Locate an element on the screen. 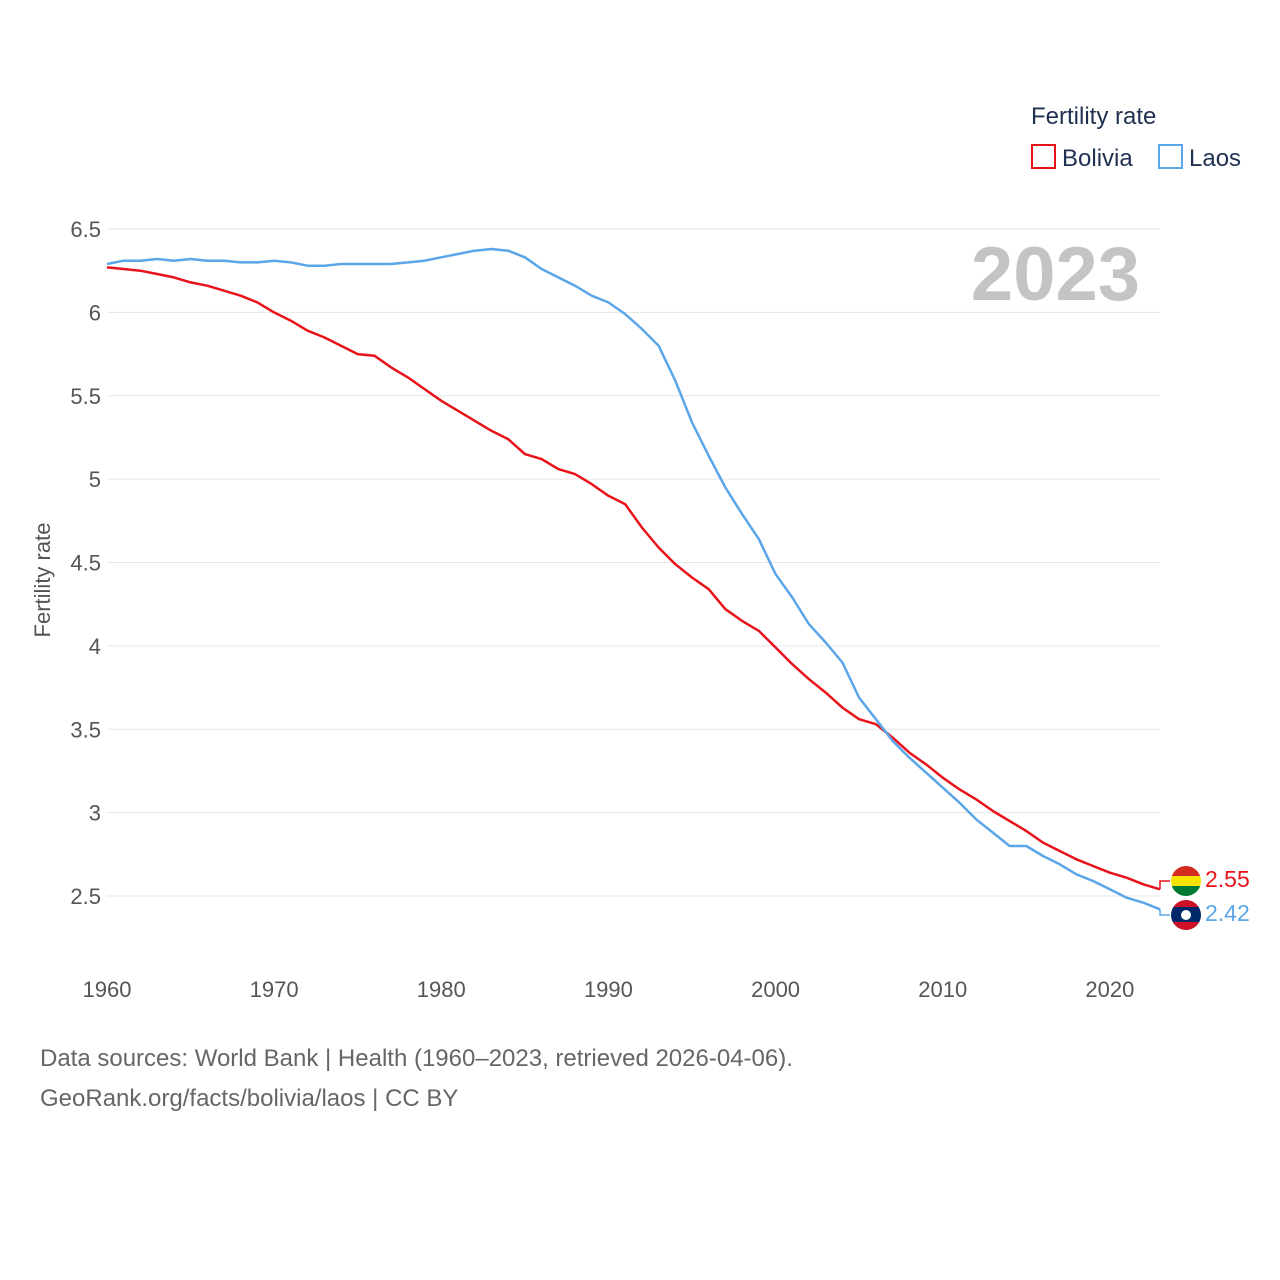  x-axis-ticks: 1960 1970 1980 1990 2000 2010 2020 is located at coordinates (609, 989).